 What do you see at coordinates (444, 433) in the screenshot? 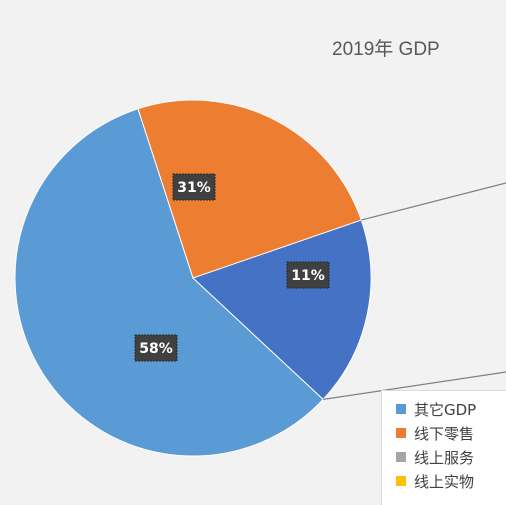
I see `legend-label: 线下零售` at bounding box center [444, 433].